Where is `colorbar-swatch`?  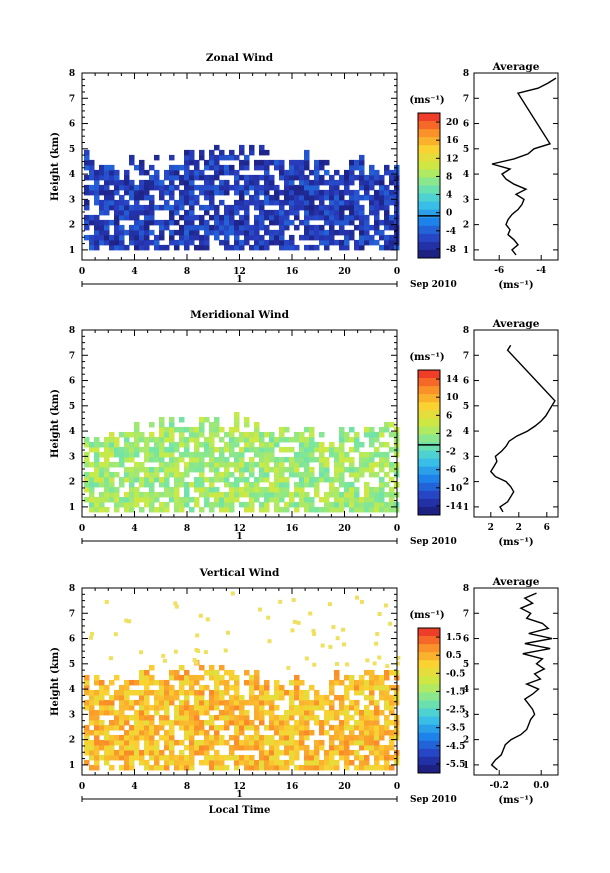 colorbar-swatch is located at coordinates (429, 390).